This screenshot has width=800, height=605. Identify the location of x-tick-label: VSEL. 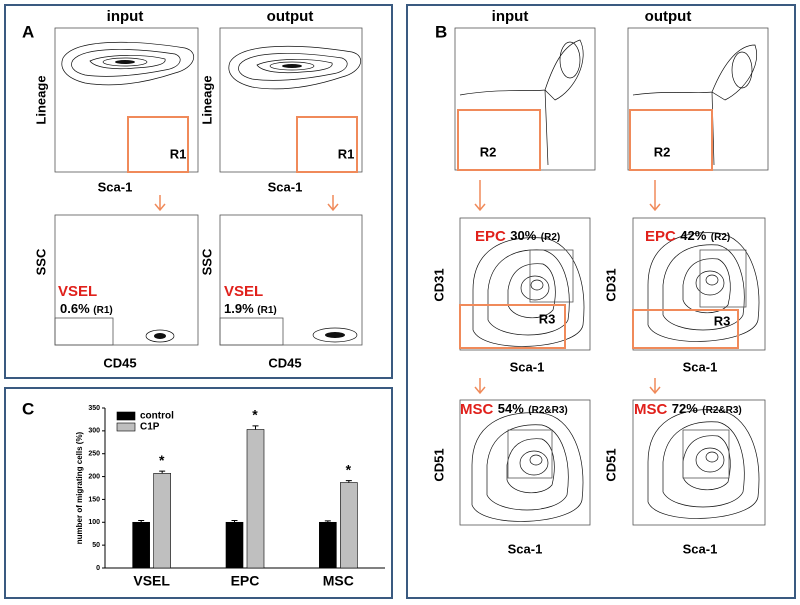
(151, 581).